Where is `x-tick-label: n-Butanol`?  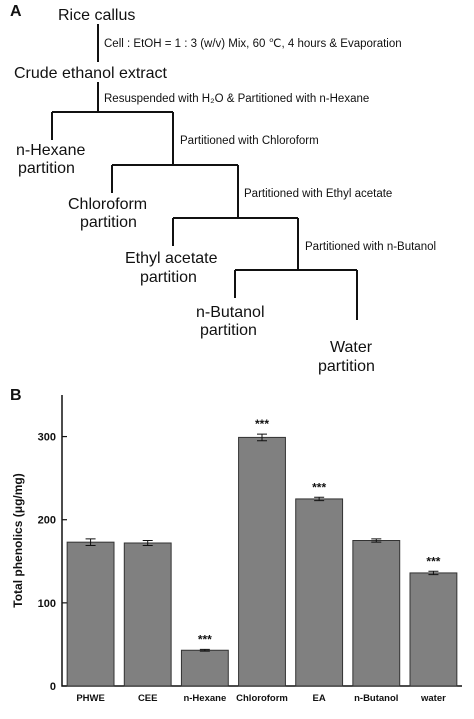 x-tick-label: n-Butanol is located at coordinates (376, 698).